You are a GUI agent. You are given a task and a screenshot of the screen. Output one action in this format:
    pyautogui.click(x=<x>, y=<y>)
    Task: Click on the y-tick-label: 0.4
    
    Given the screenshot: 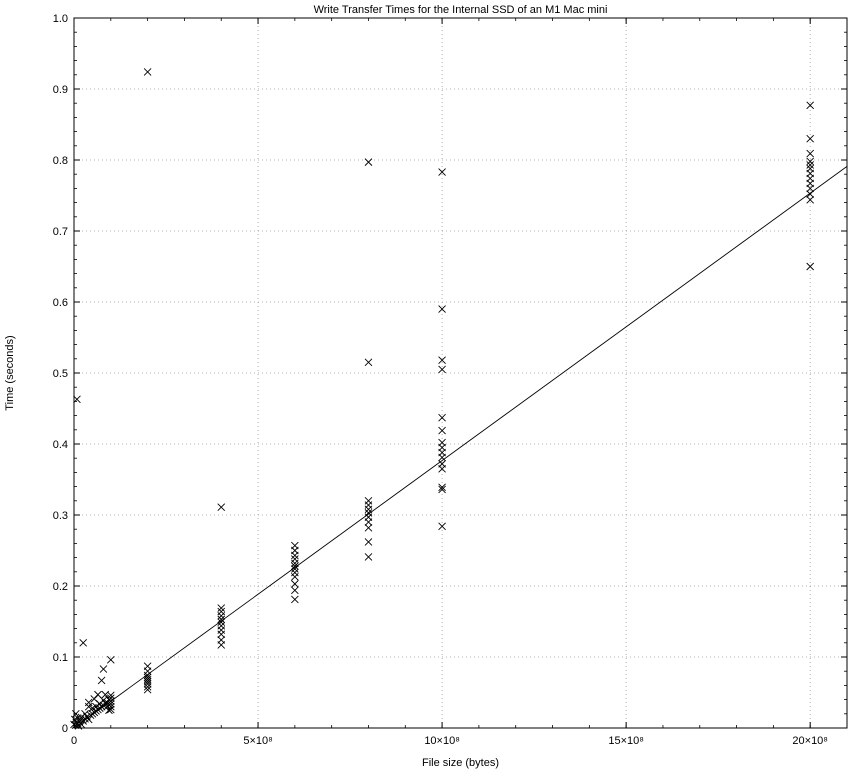 What is the action you would take?
    pyautogui.click(x=60, y=445)
    